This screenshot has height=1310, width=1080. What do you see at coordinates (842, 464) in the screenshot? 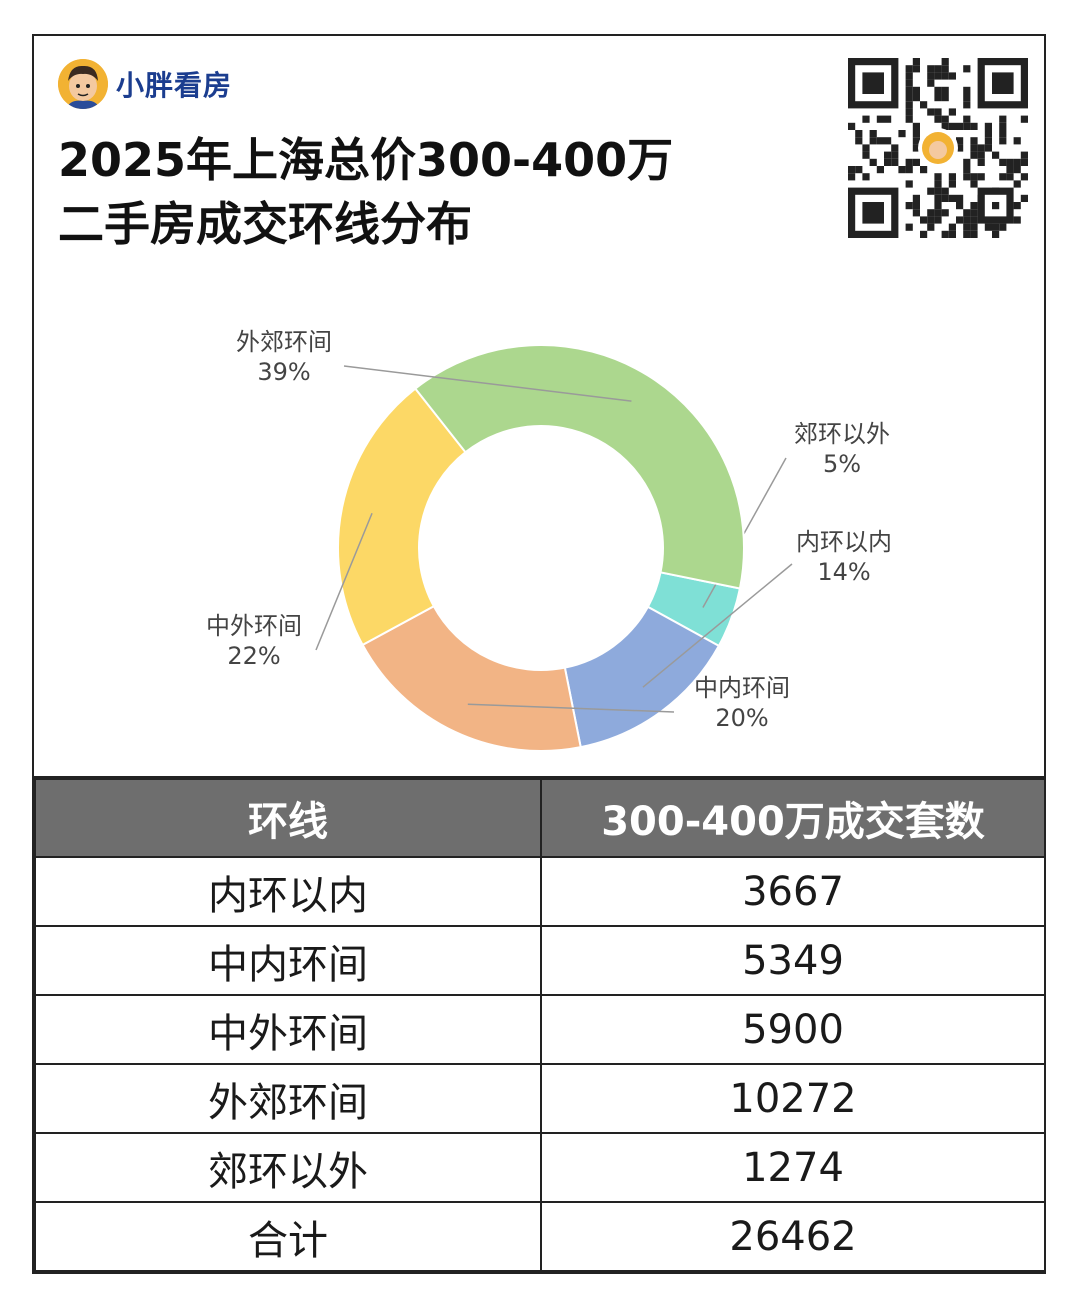
I see `slice-percent-label: 5%` at bounding box center [842, 464].